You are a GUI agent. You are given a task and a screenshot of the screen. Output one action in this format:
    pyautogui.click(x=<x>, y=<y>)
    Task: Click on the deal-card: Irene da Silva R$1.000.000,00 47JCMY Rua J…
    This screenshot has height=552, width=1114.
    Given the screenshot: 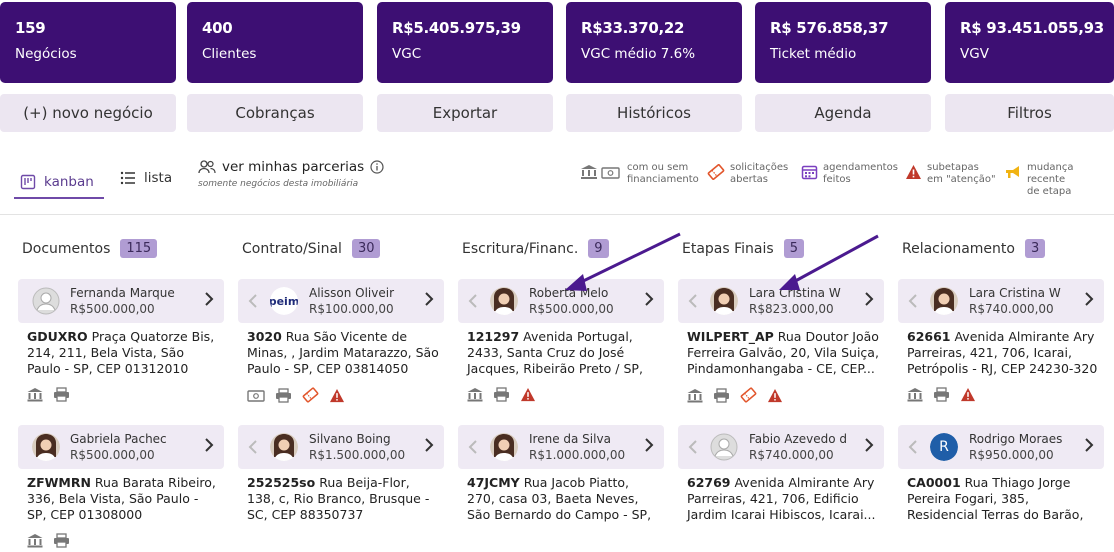 What is the action you would take?
    pyautogui.click(x=561, y=474)
    